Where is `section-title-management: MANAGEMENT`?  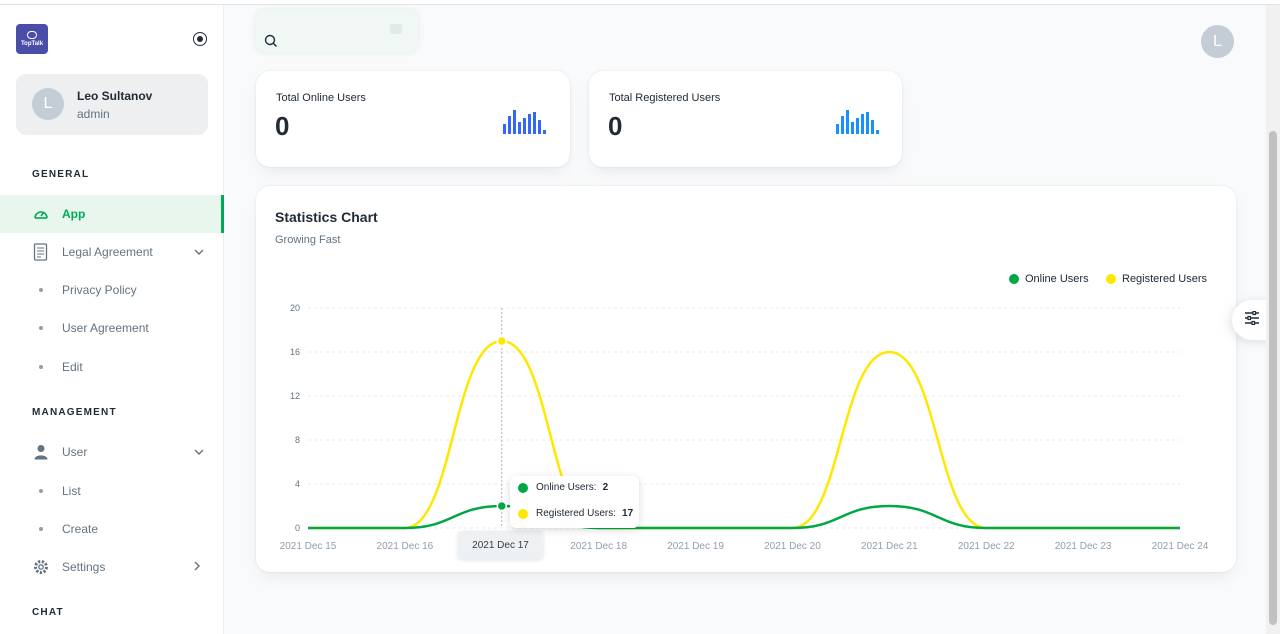
section-title-management: MANAGEMENT is located at coordinates (74, 412).